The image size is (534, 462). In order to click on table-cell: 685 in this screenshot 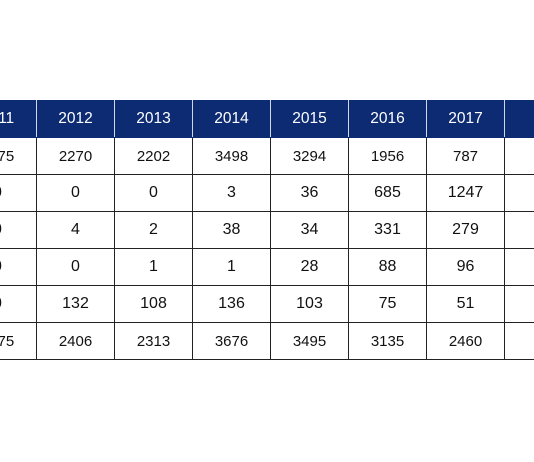, I will do `click(387, 193)`.